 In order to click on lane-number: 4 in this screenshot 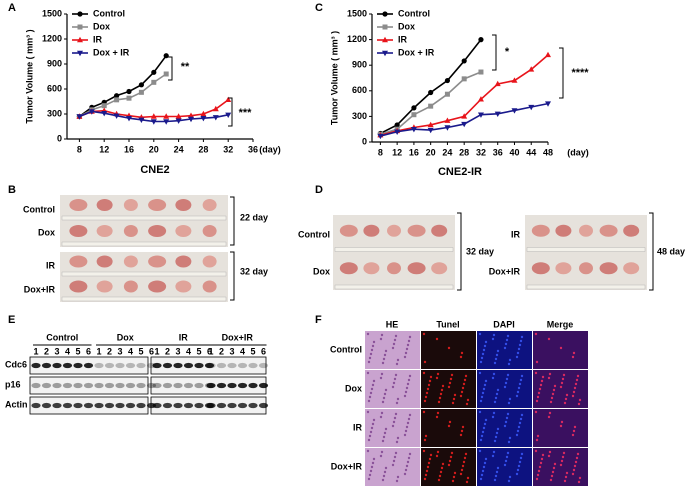, I will do `click(130, 351)`.